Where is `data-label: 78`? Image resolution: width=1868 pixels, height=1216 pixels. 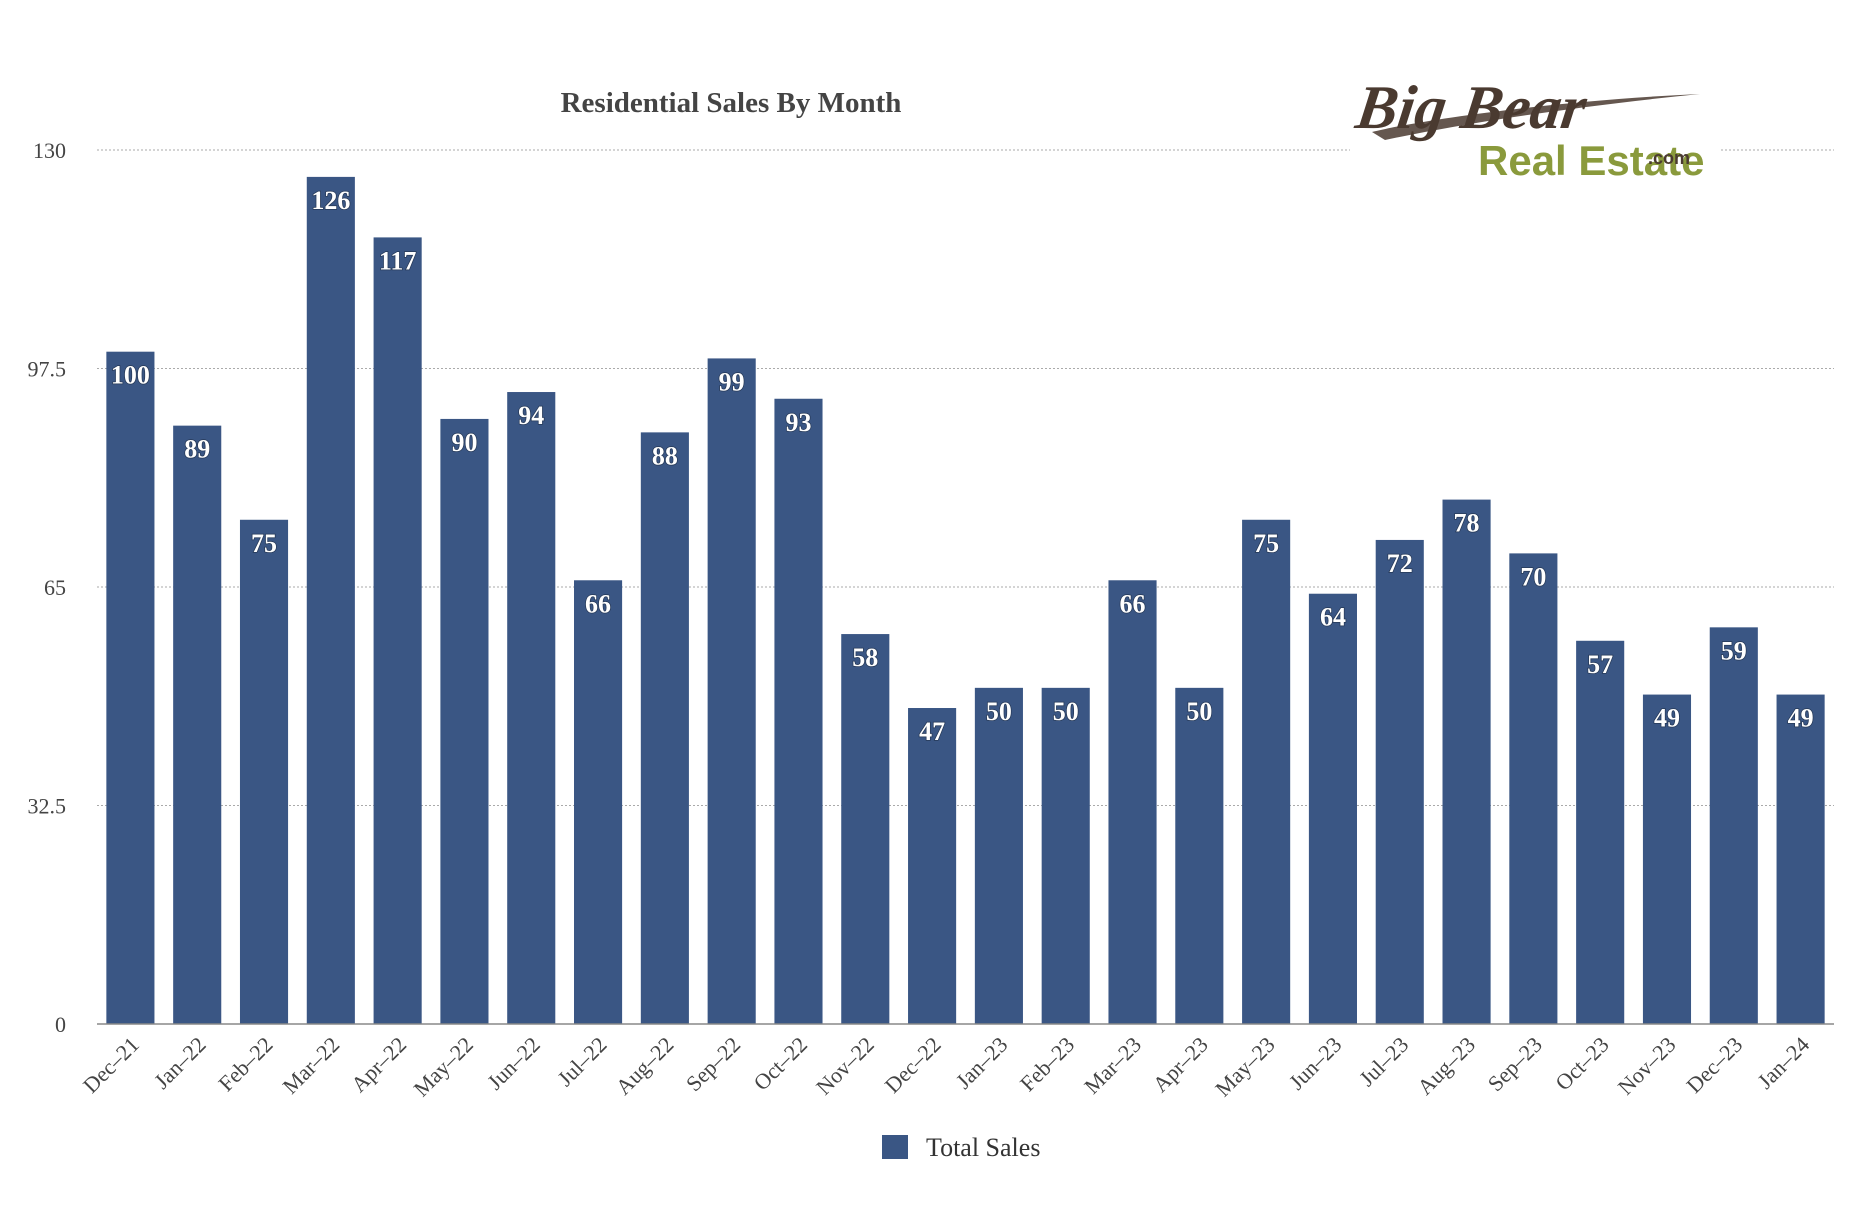
data-label: 78 is located at coordinates (1467, 523).